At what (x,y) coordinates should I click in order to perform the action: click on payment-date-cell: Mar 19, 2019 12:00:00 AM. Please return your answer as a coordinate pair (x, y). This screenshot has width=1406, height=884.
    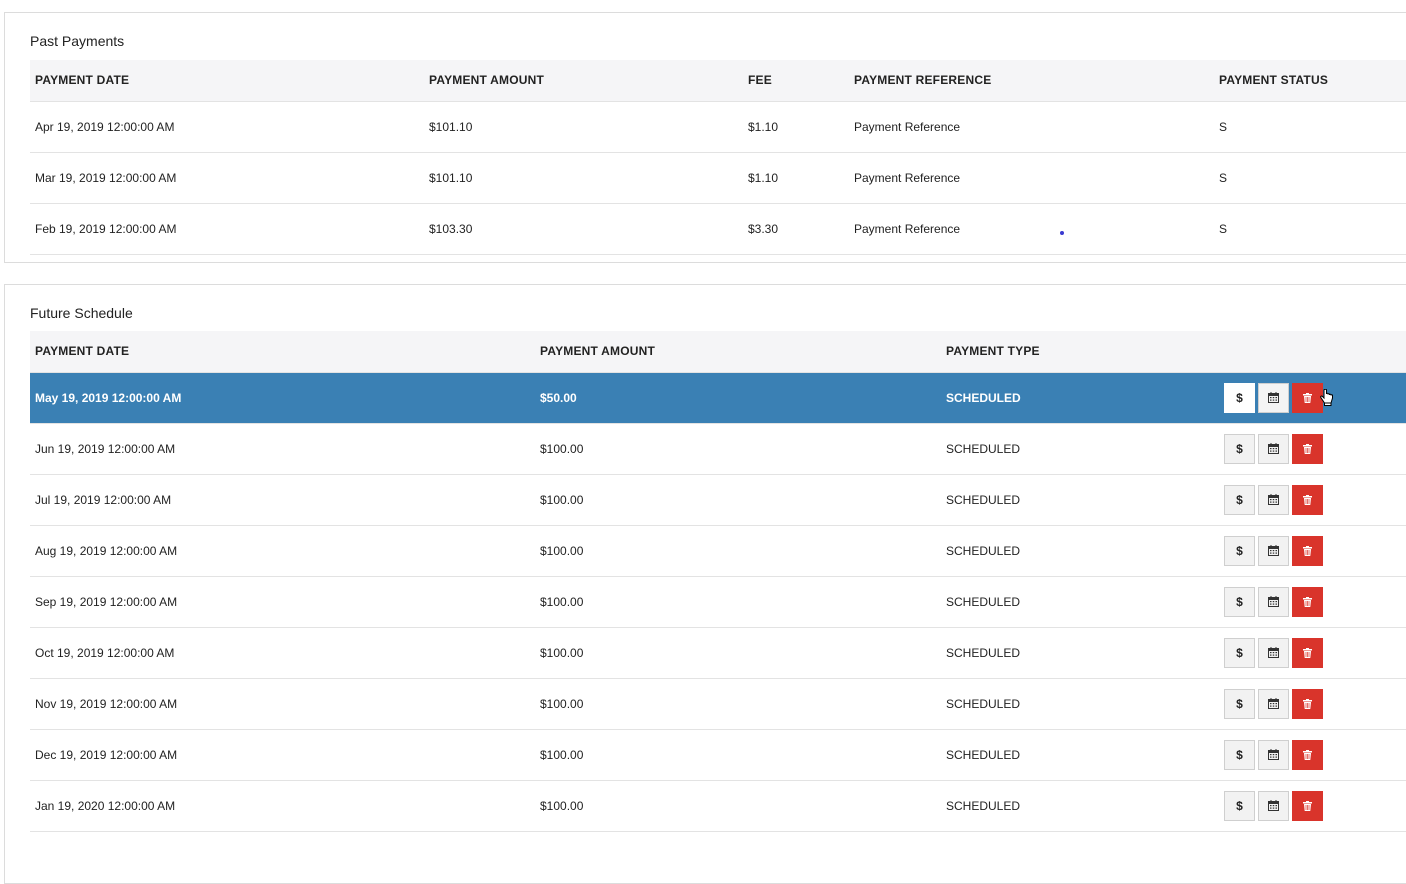
    Looking at the image, I should click on (106, 177).